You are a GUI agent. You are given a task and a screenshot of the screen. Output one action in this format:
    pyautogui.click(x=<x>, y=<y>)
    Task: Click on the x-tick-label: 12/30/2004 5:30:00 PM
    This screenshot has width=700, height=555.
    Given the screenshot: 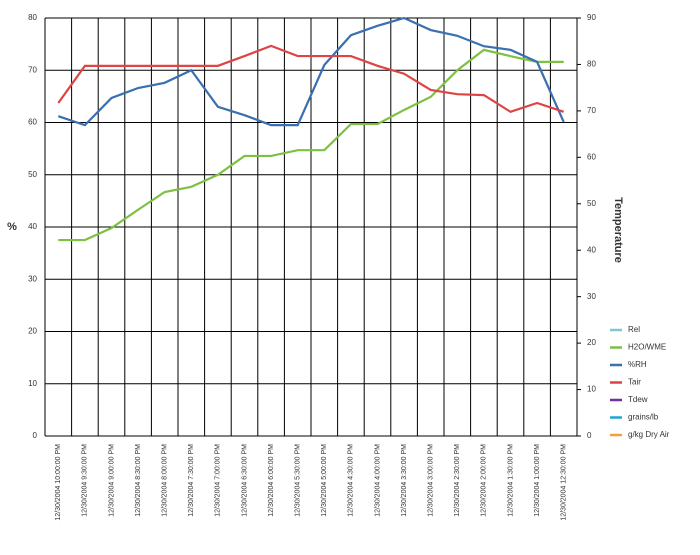 What is the action you would take?
    pyautogui.click(x=298, y=480)
    